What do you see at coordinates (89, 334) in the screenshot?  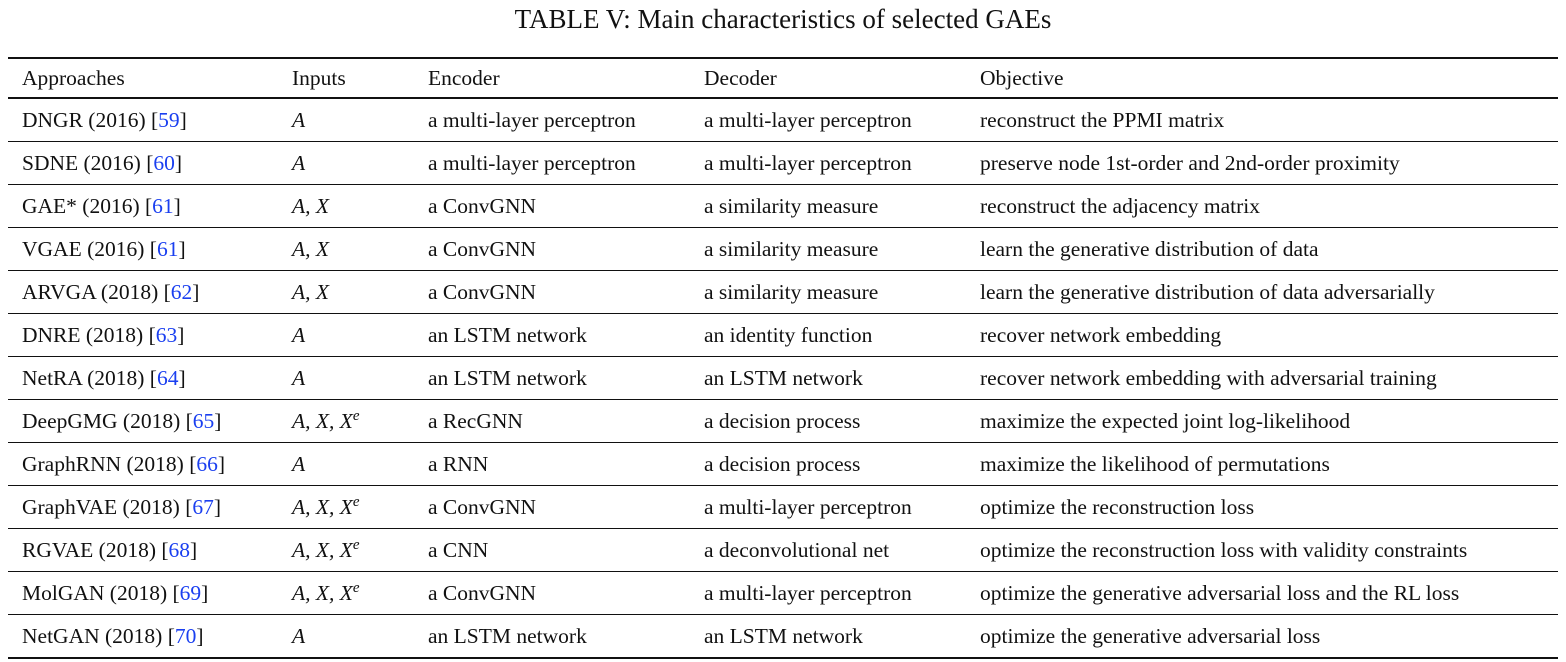 I see `approach-name: DNRE (2018) [` at bounding box center [89, 334].